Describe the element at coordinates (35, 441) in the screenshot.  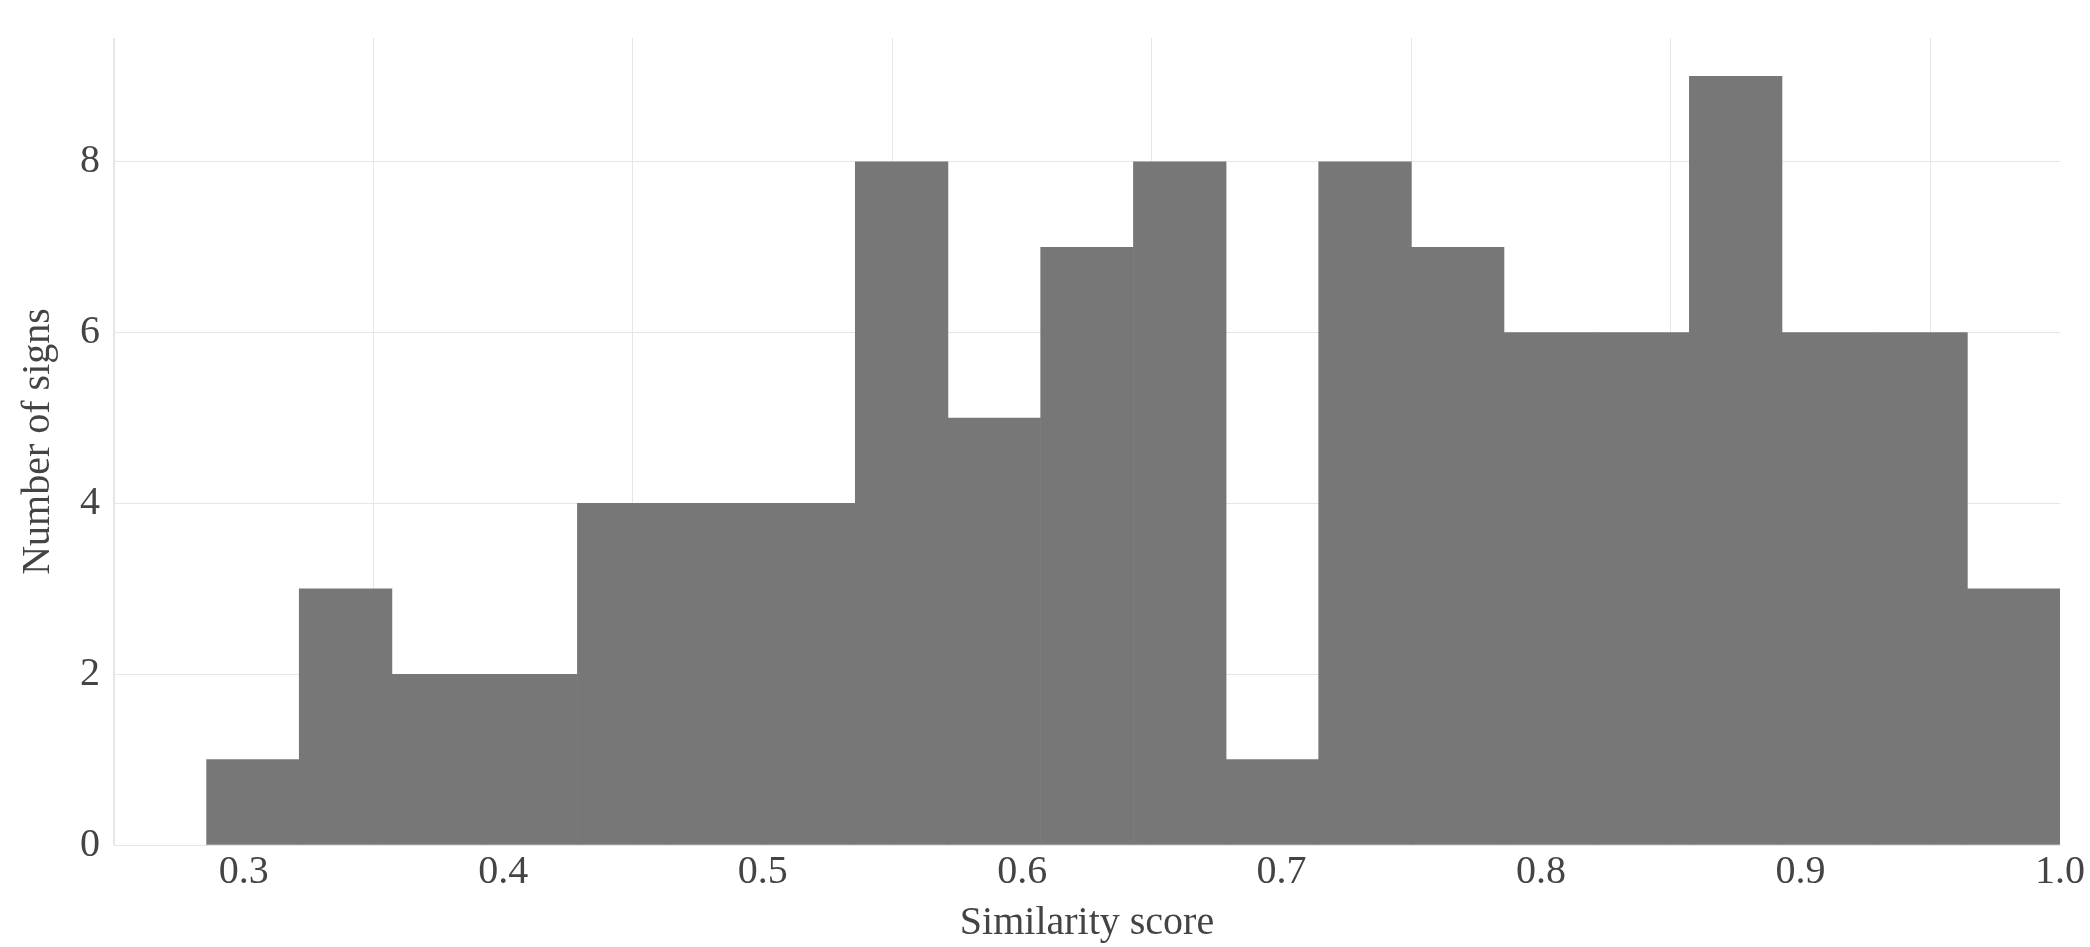
I see `y-axis-title: Number of signs` at that location.